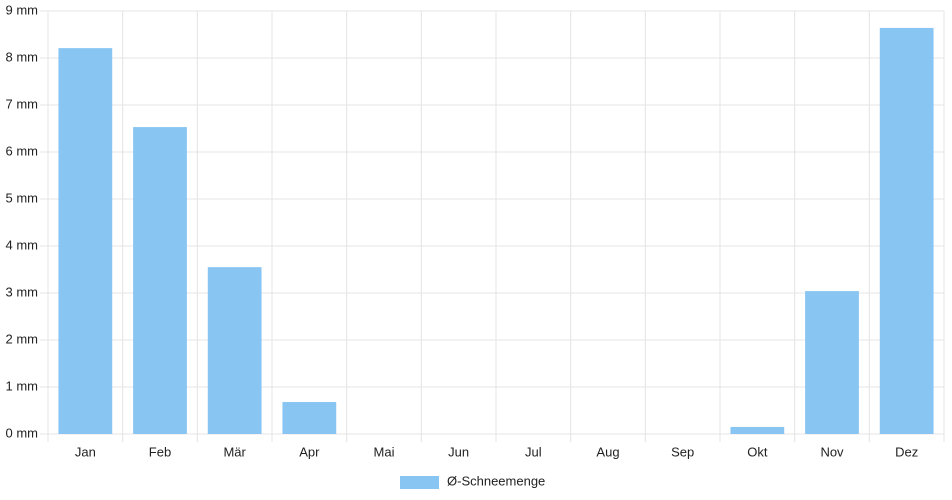  I want to click on x-tick-label: Apr, so click(309, 451).